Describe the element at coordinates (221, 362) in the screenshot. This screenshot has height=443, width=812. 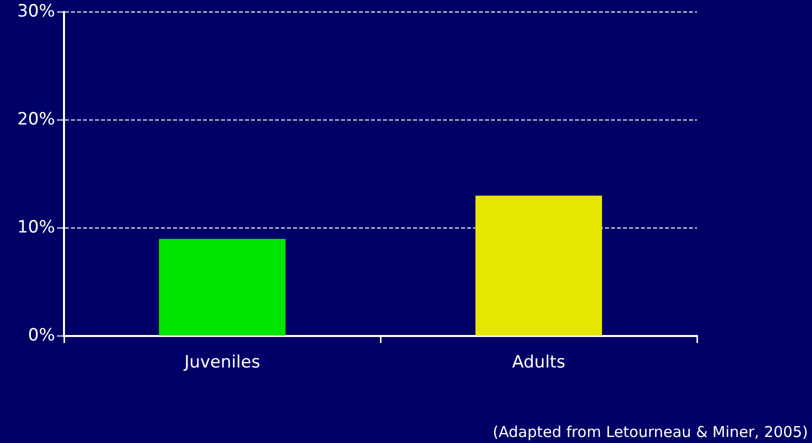
I see `x-tick-label: Juveniles` at that location.